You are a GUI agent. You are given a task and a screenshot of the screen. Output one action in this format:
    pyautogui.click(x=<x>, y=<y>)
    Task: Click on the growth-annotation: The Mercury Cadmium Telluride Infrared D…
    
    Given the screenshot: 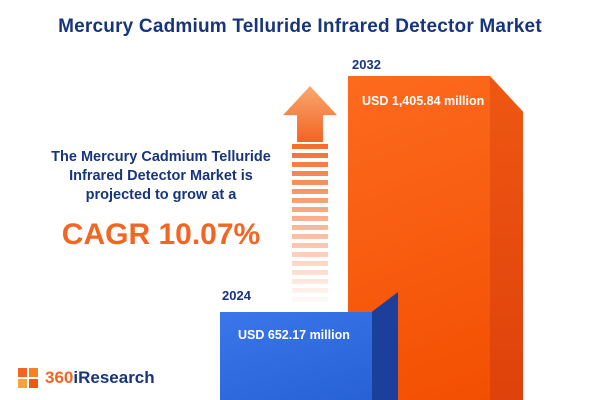 What is the action you would take?
    pyautogui.click(x=161, y=201)
    